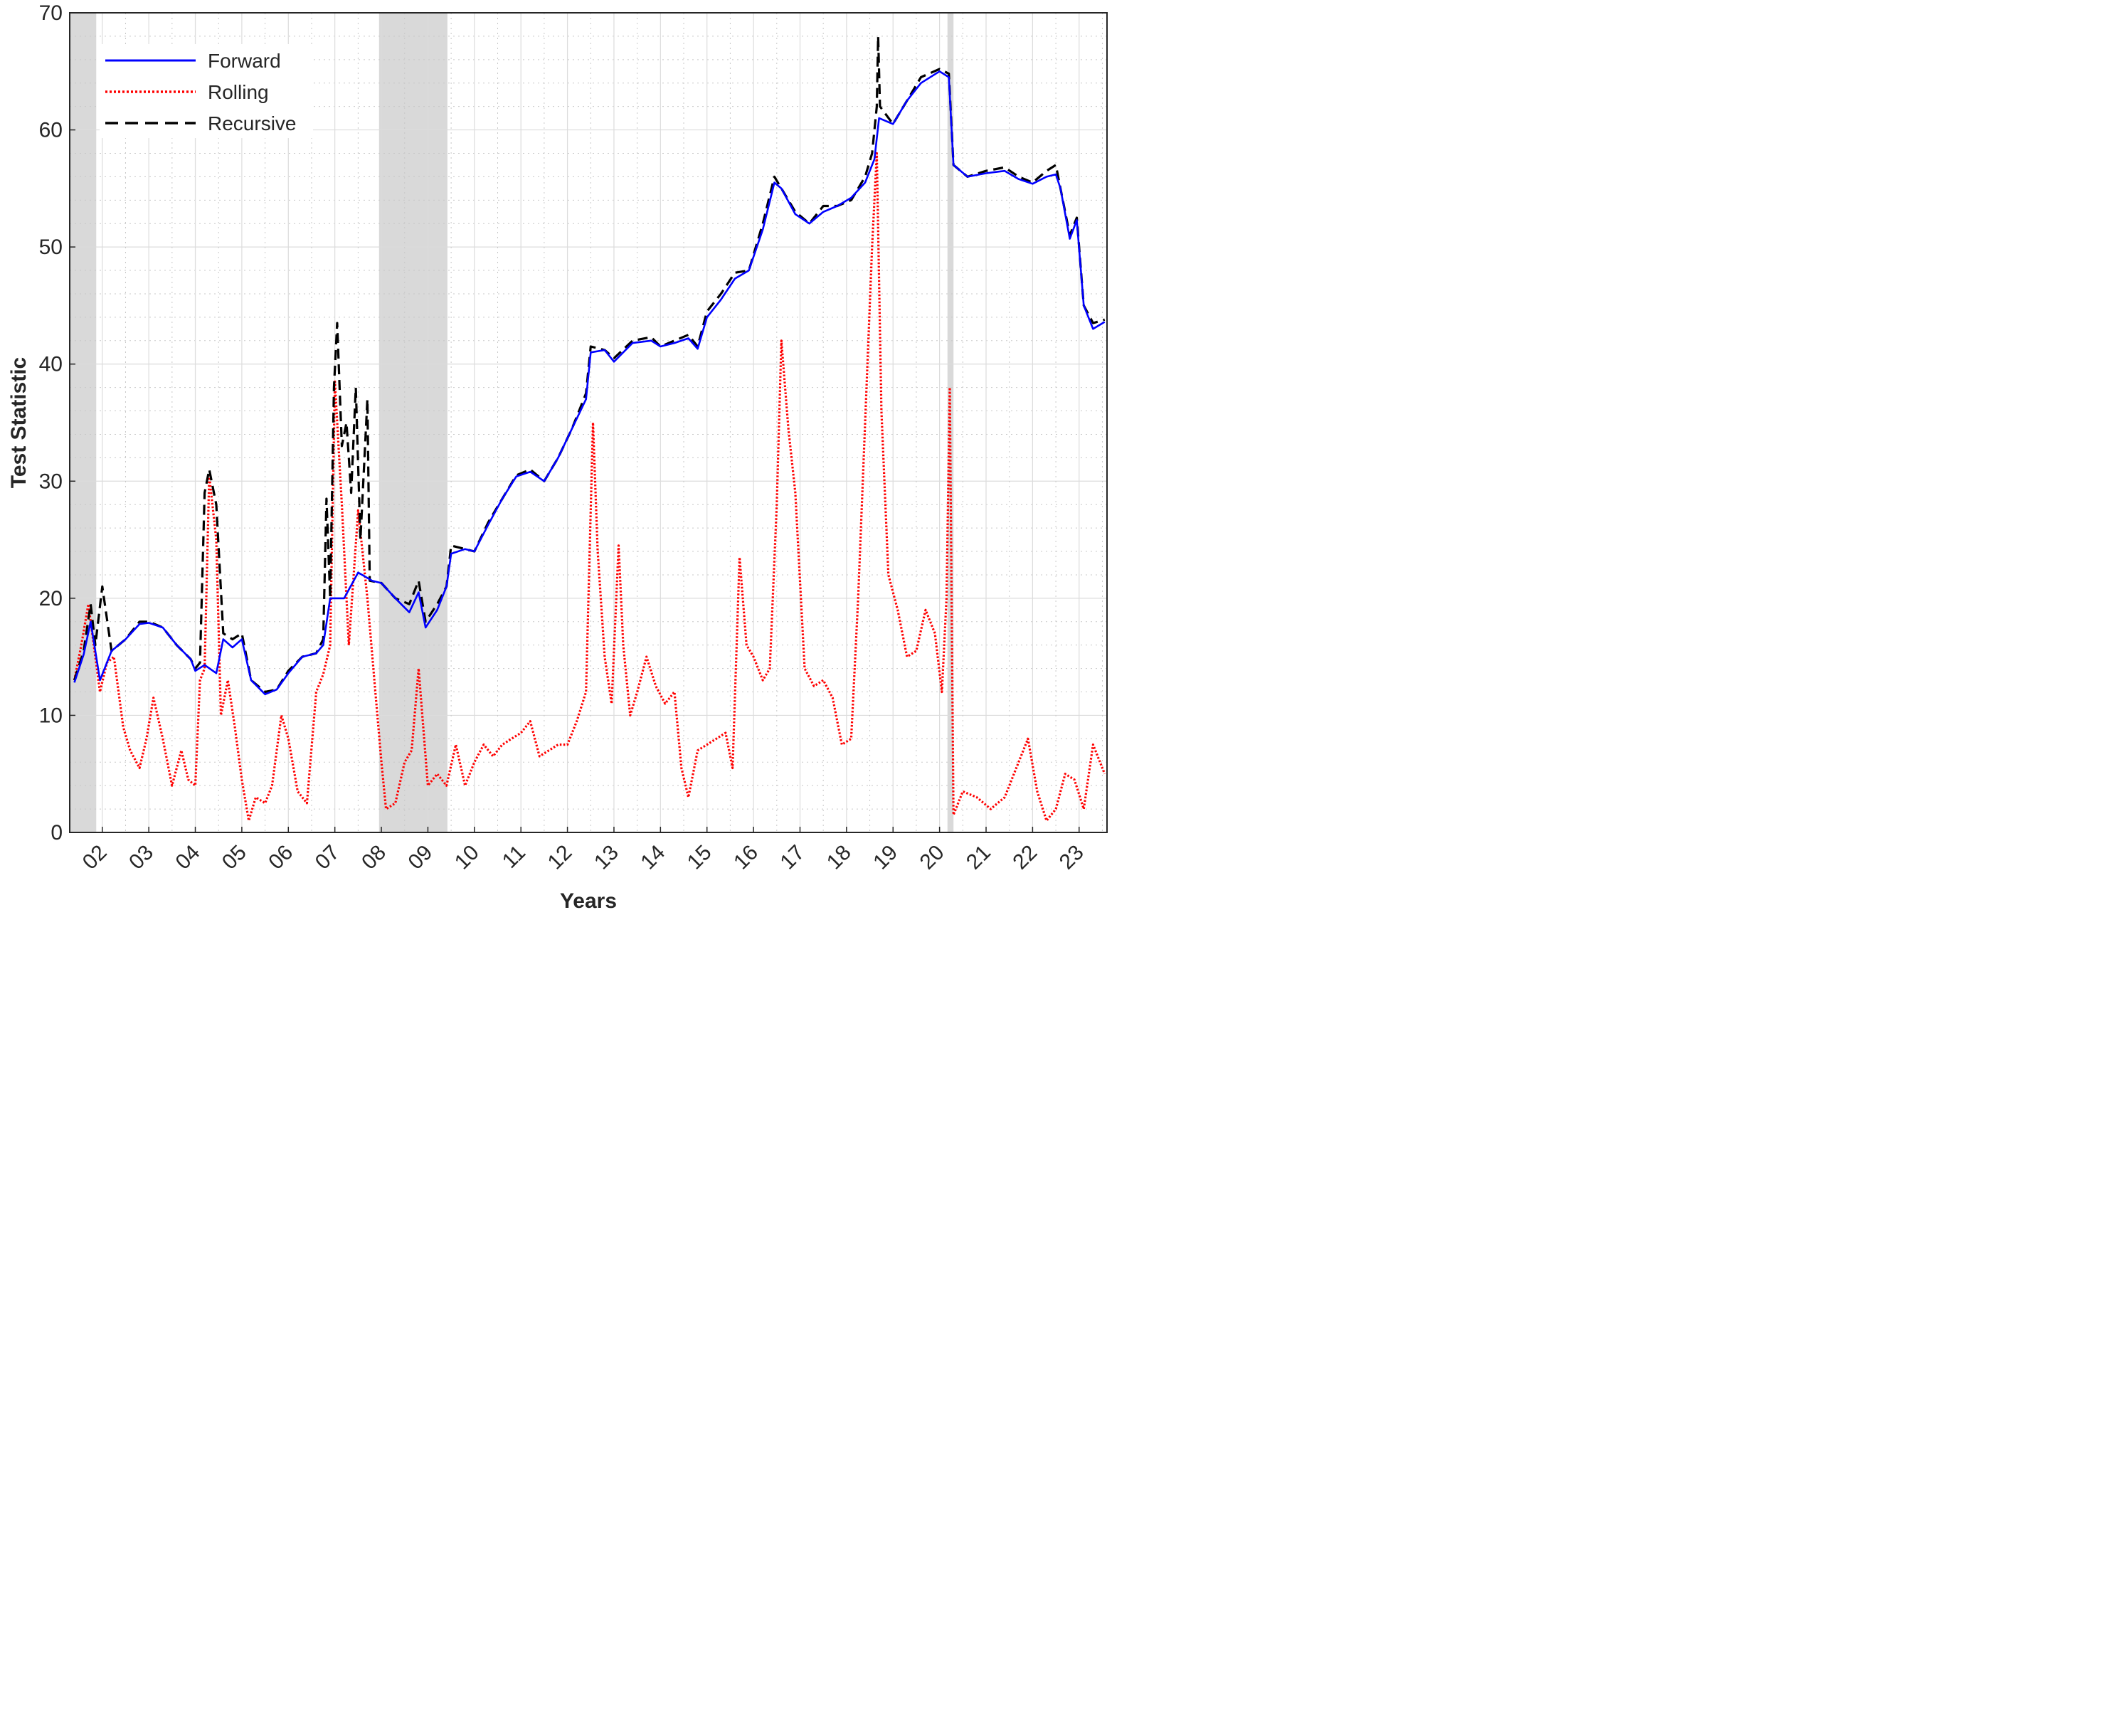 This screenshot has width=2113, height=1736. What do you see at coordinates (238, 92) in the screenshot?
I see `legend-label-rolling: Rolling` at bounding box center [238, 92].